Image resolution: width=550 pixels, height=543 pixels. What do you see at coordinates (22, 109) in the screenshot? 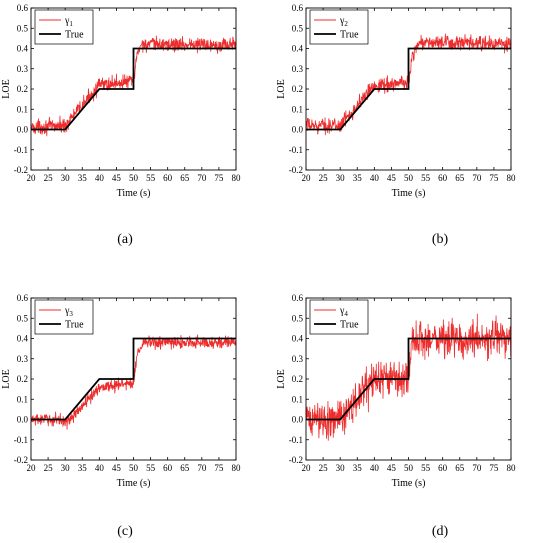
I see `y-tick-label: 0.1` at bounding box center [22, 109].